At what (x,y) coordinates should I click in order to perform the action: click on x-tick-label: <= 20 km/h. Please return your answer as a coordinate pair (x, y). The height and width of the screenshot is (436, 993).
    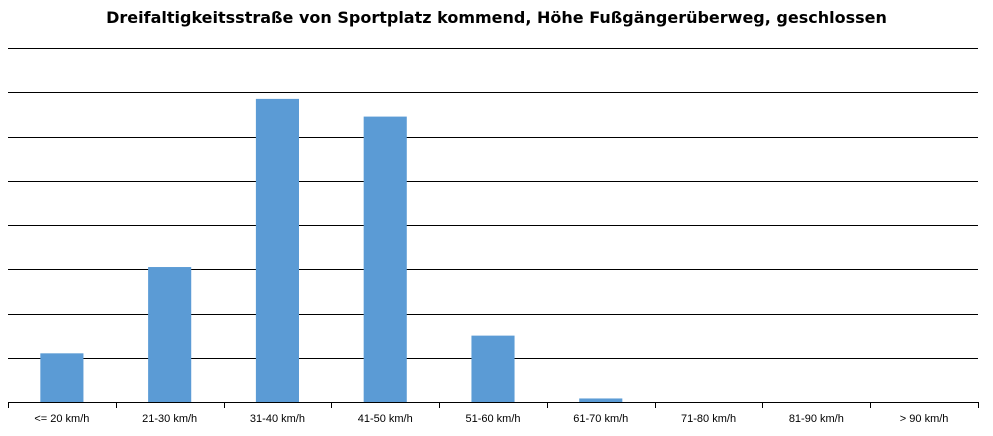
    Looking at the image, I should click on (61, 419).